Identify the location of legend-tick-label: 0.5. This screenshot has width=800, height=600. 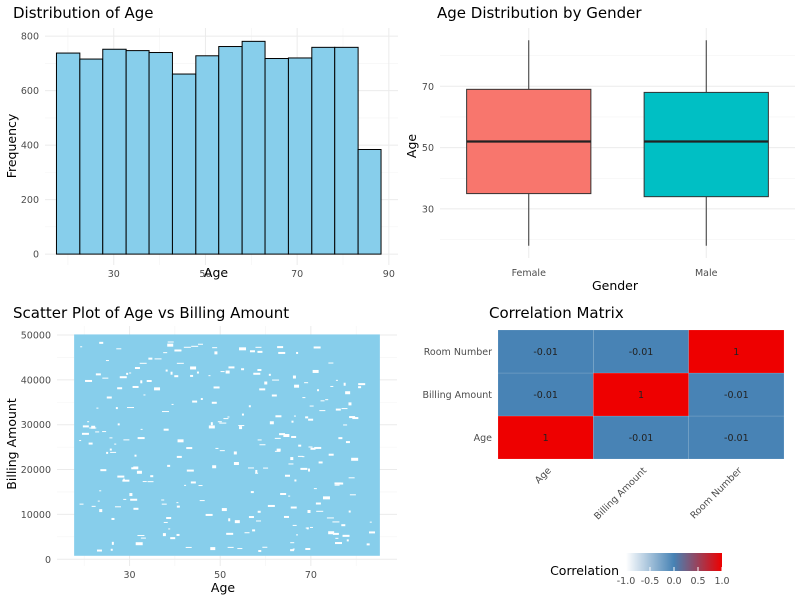
(697, 581).